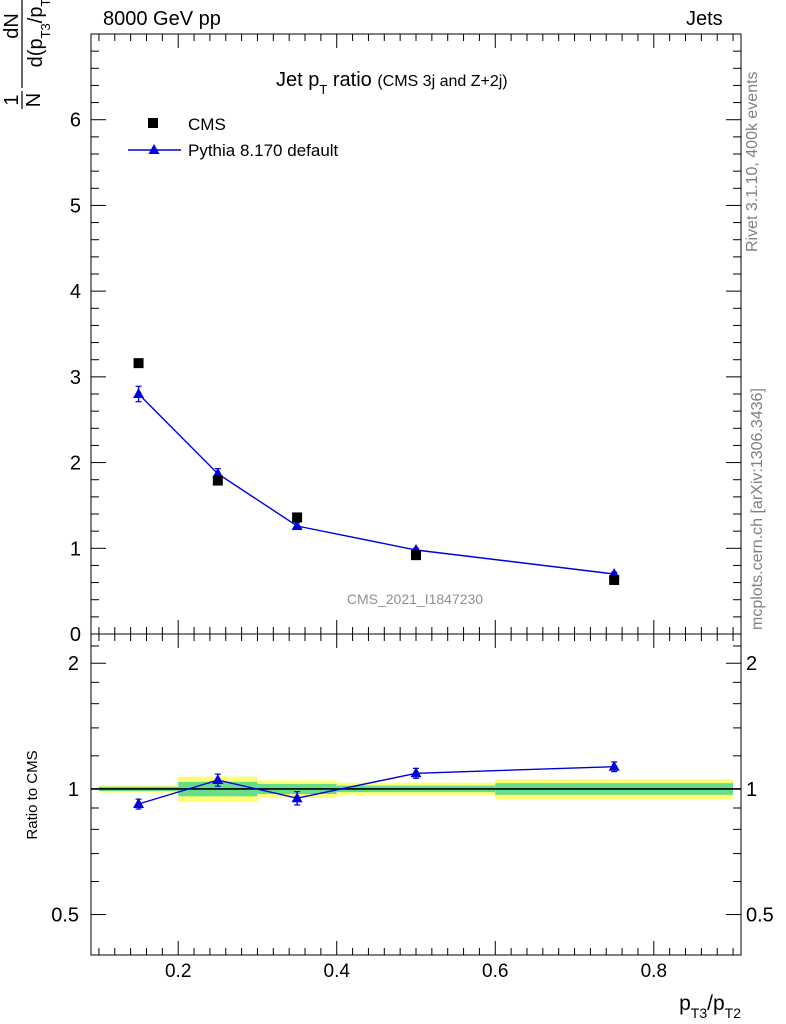 Image resolution: width=786 pixels, height=1024 pixels. I want to click on legend-cms-marker, so click(153, 123).